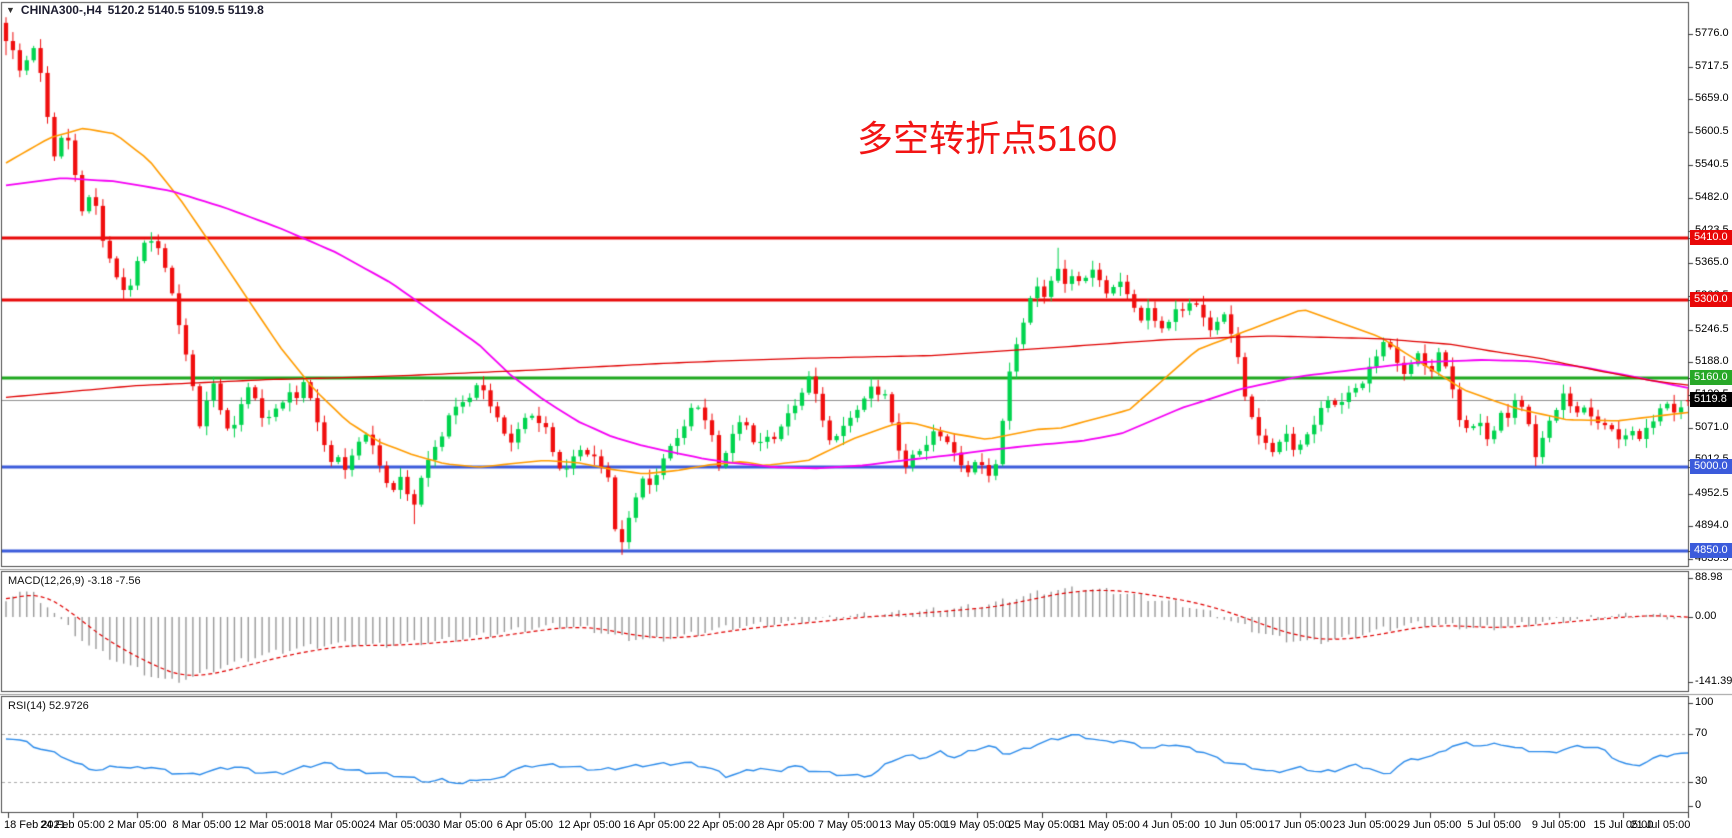 Image resolution: width=1732 pixels, height=838 pixels. What do you see at coordinates (185, 10) in the screenshot?
I see `ohlc-readout: 5120.2 5140.5 5109.5 5119.8` at bounding box center [185, 10].